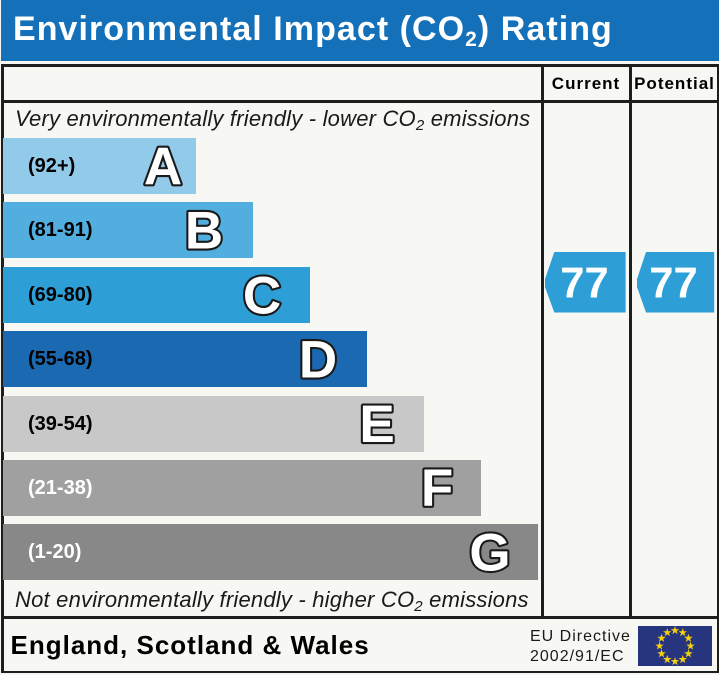 The height and width of the screenshot is (675, 719). I want to click on svg-text: B, so click(204, 230).